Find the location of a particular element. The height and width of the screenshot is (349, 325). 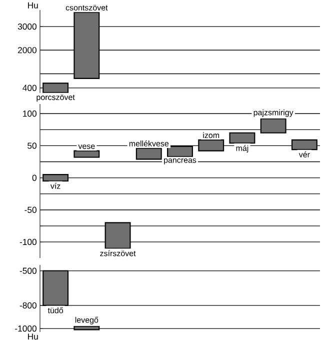

y-tick-label: 400 is located at coordinates (29, 87).